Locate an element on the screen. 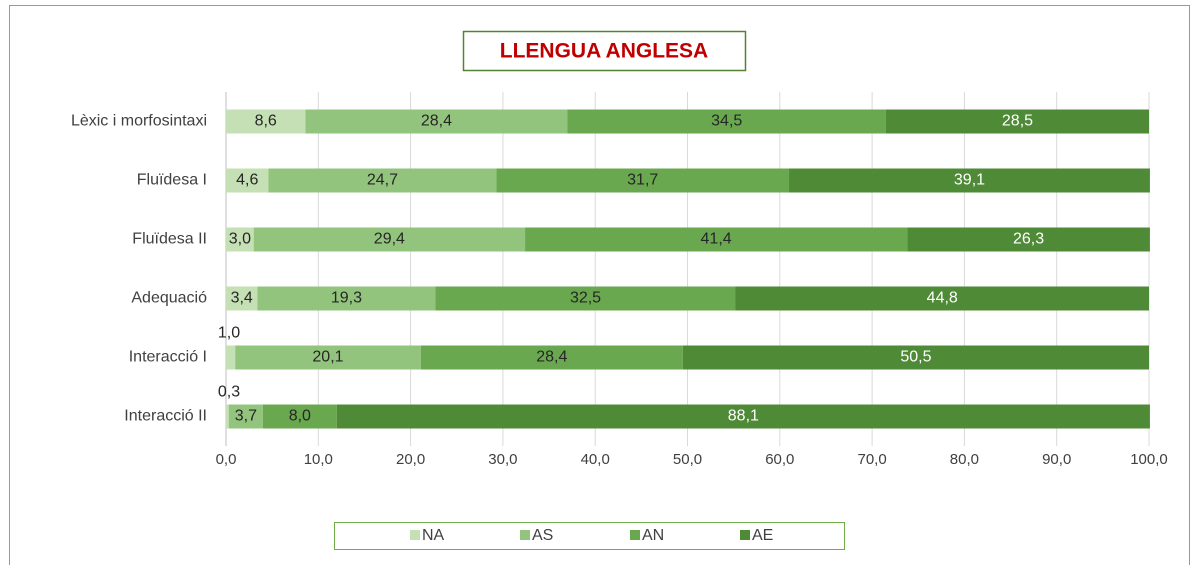 Image resolution: width=1198 pixels, height=570 pixels. title-box is located at coordinates (604, 51).